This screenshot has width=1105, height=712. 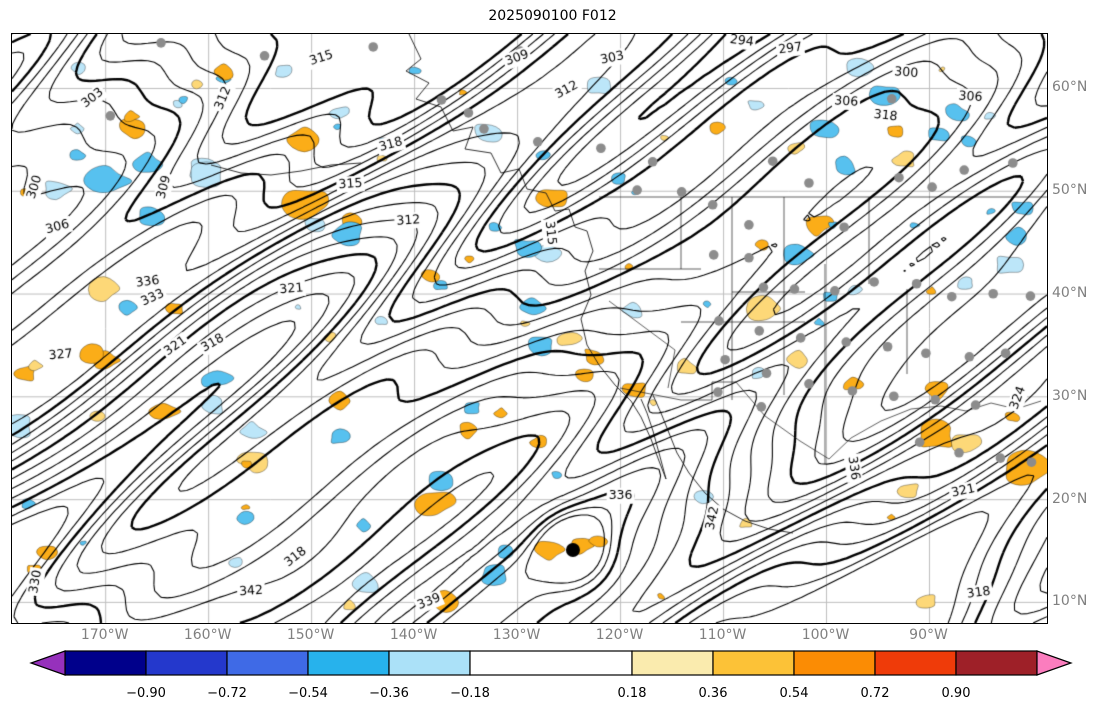 What do you see at coordinates (794, 693) in the screenshot?
I see `colorbar-tick-label: 0.54` at bounding box center [794, 693].